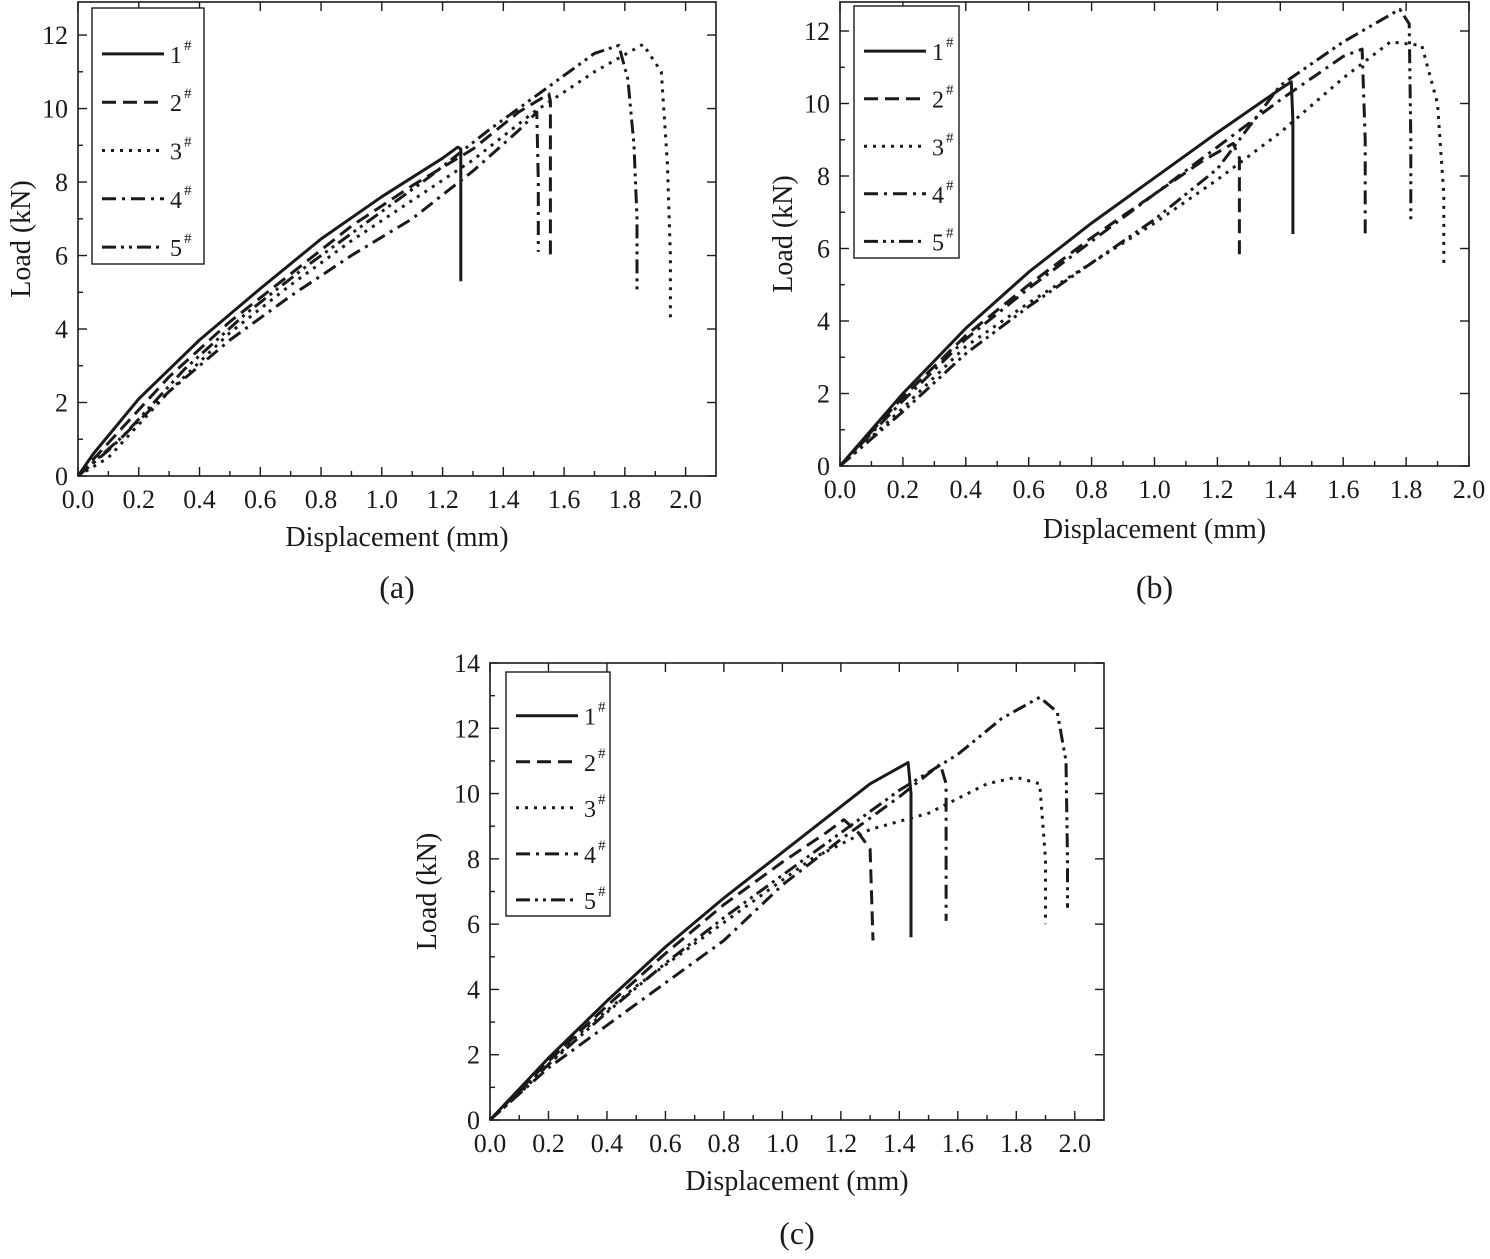 Image resolution: width=1490 pixels, height=1259 pixels. Describe the element at coordinates (269, 311) in the screenshot. I see `series-1-line` at that location.